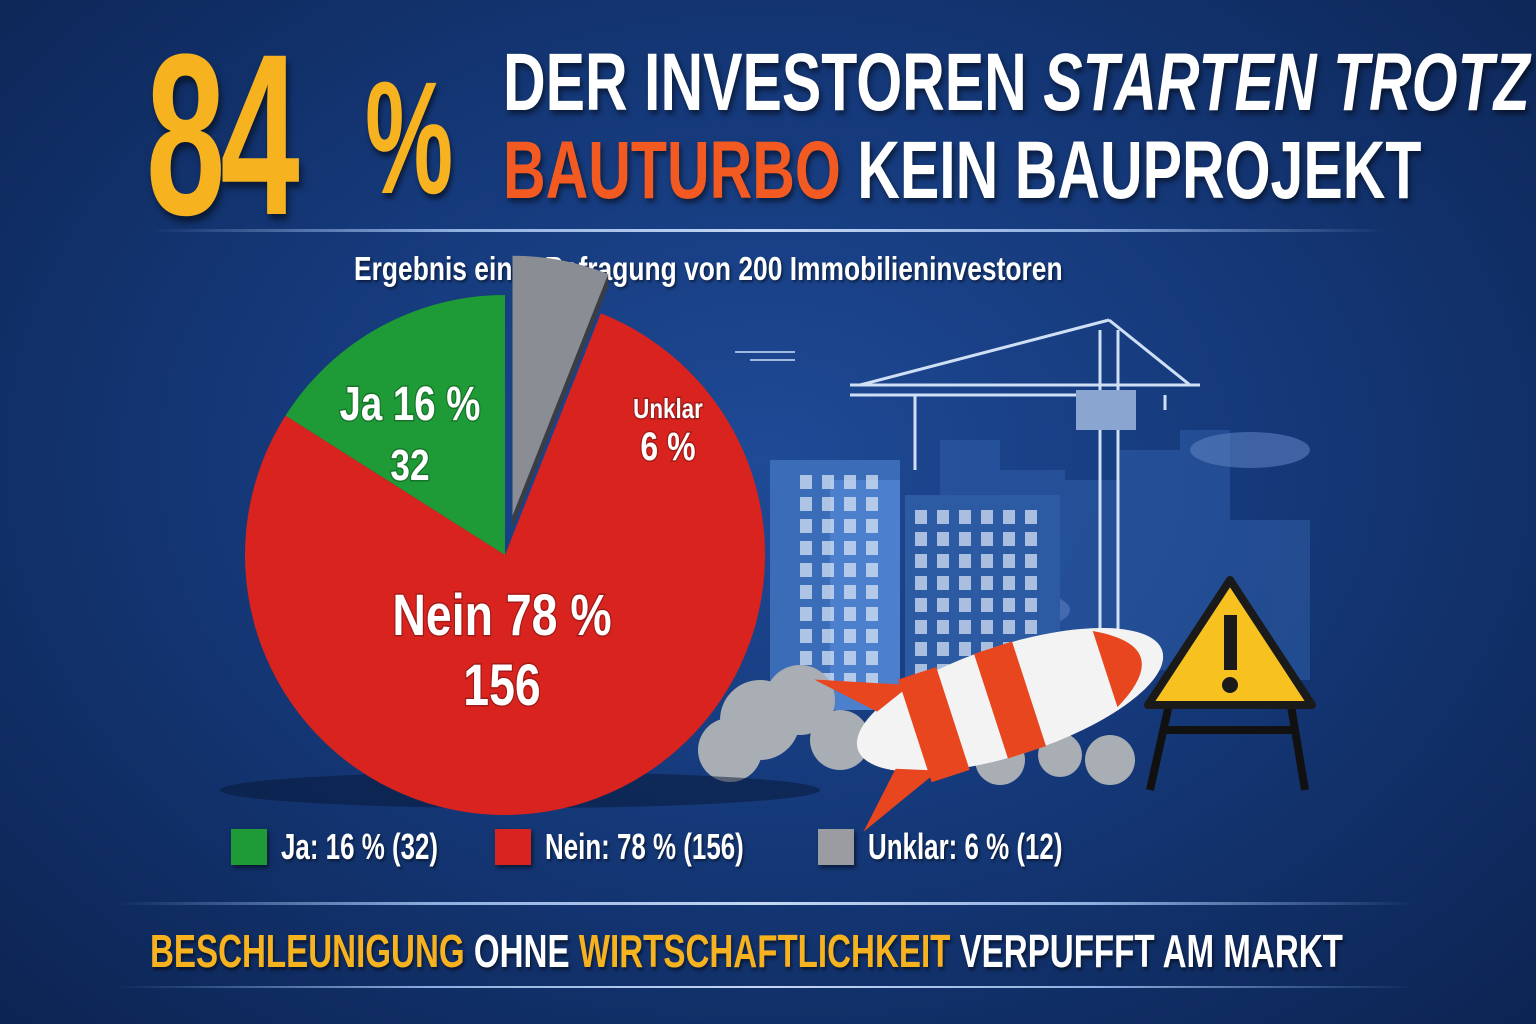  I want to click on divider-footer, so click(765, 987).